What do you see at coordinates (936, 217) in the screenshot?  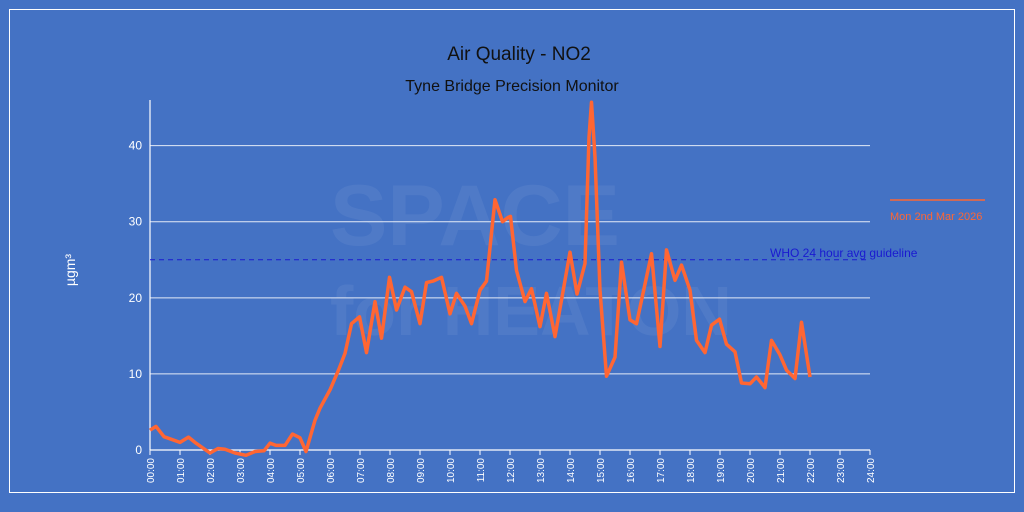 I see `legend-label: Mon 2nd Mar 2026` at bounding box center [936, 217].